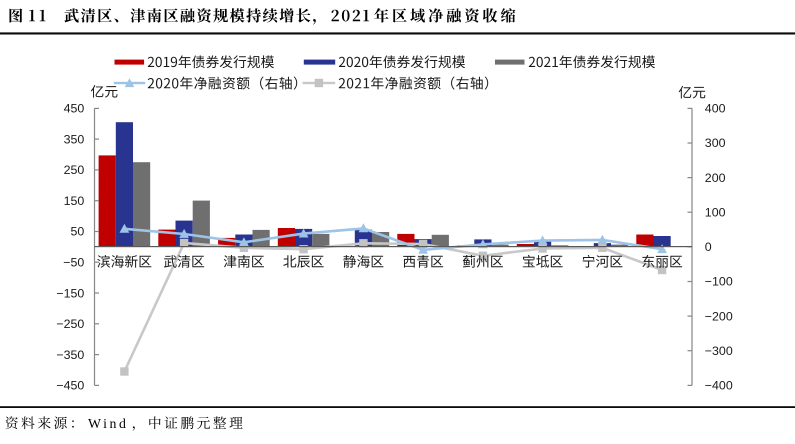 Image resolution: width=795 pixels, height=444 pixels. Describe the element at coordinates (715, 178) in the screenshot. I see `svg-text: 200` at that location.